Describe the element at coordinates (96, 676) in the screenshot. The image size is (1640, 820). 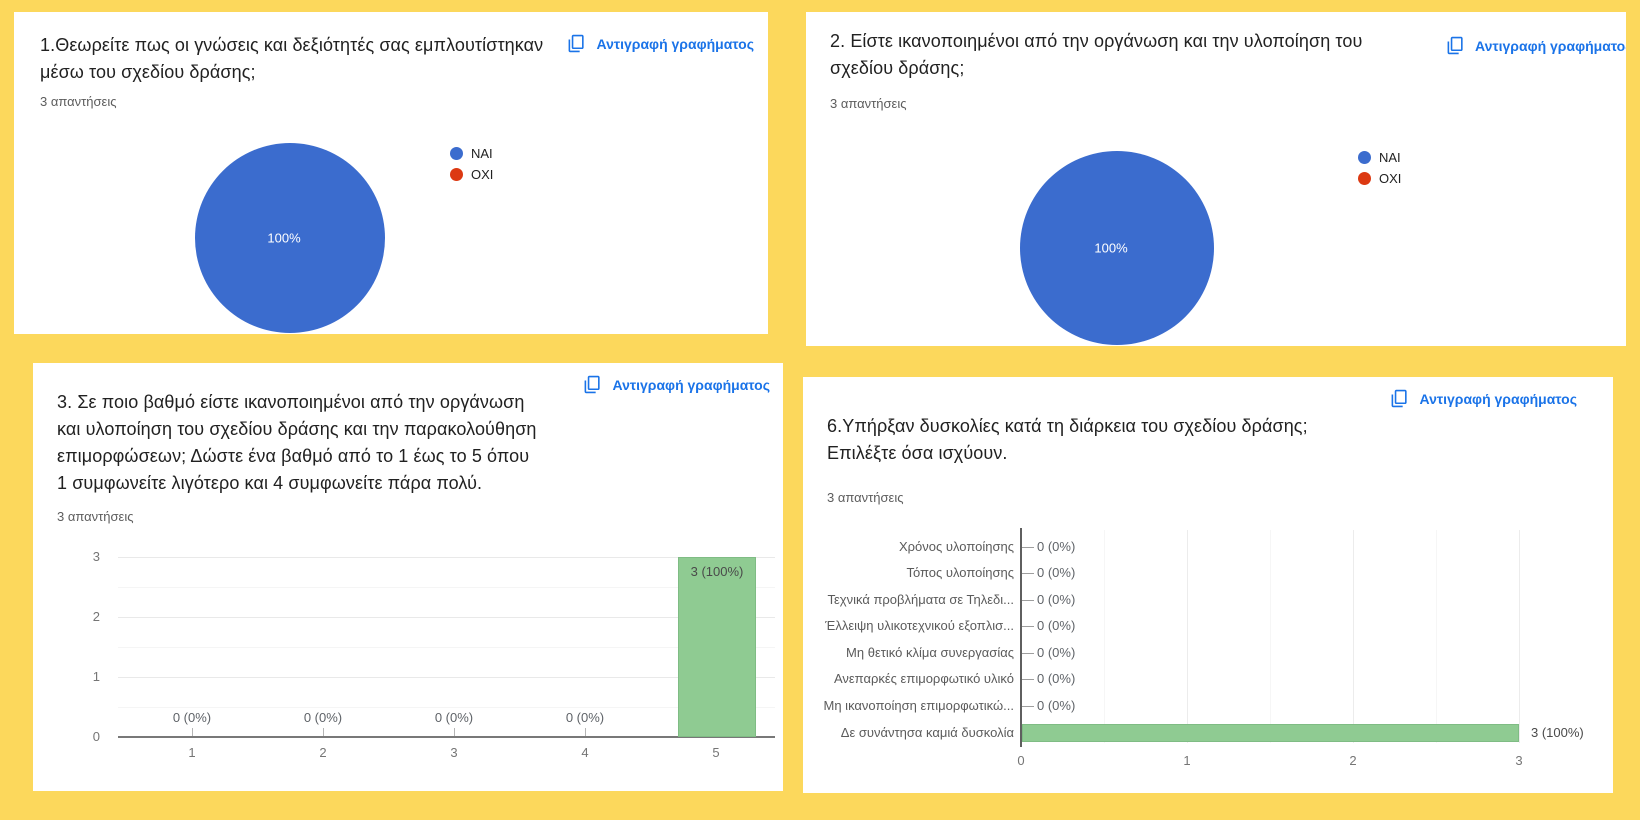
I see `y-axis-tick-label: 1` at that location.